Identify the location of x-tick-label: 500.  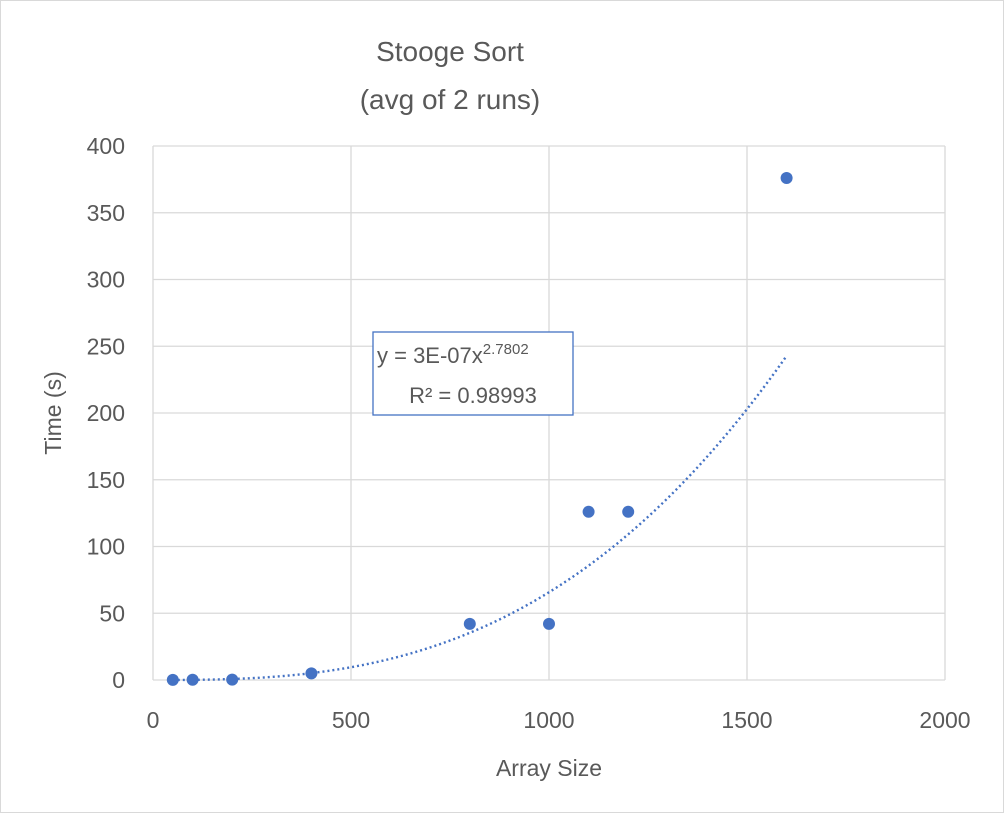
(351, 720).